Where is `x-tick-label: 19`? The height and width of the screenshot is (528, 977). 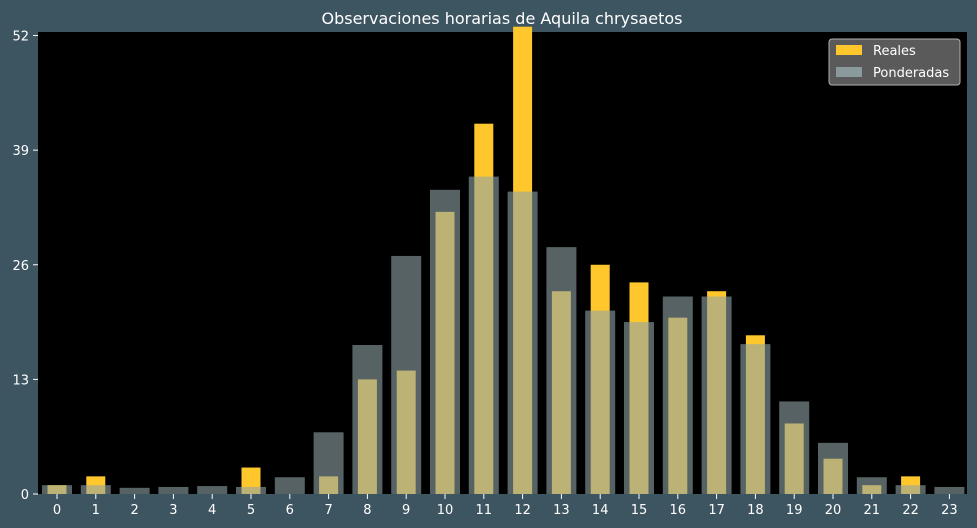 x-tick-label: 19 is located at coordinates (794, 510).